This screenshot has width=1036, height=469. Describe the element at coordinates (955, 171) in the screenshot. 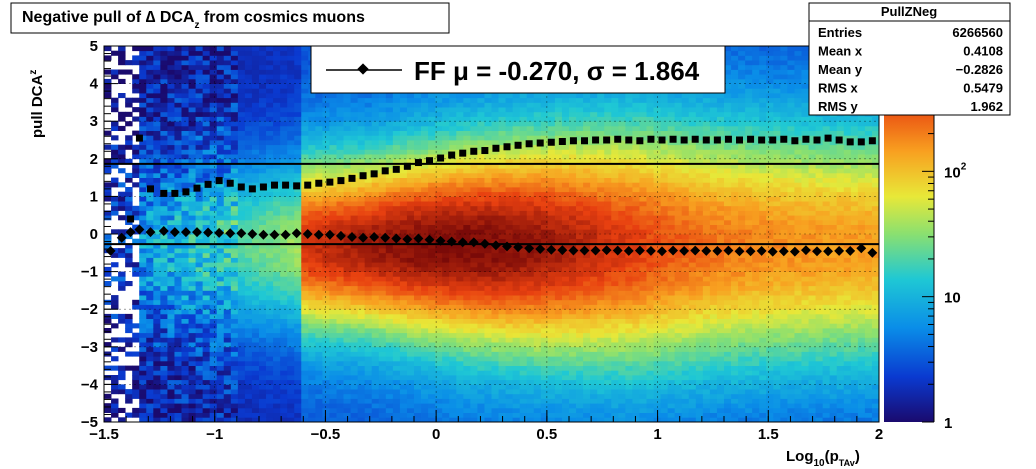

I see `palette-tick-label: 102` at that location.